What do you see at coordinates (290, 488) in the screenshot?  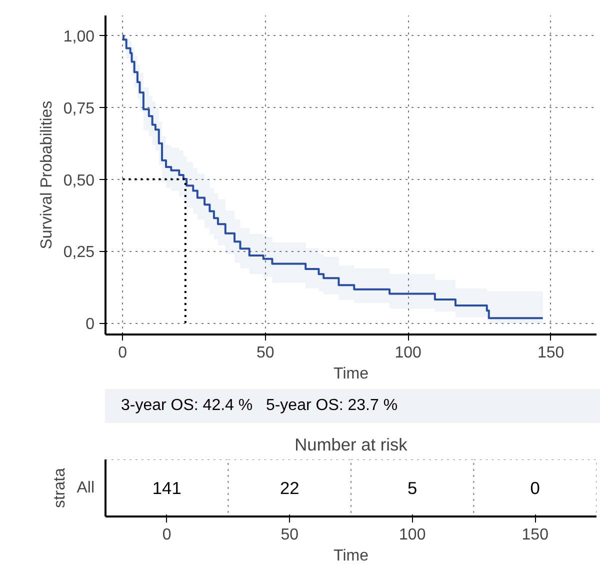 I see `data-label: 22` at bounding box center [290, 488].